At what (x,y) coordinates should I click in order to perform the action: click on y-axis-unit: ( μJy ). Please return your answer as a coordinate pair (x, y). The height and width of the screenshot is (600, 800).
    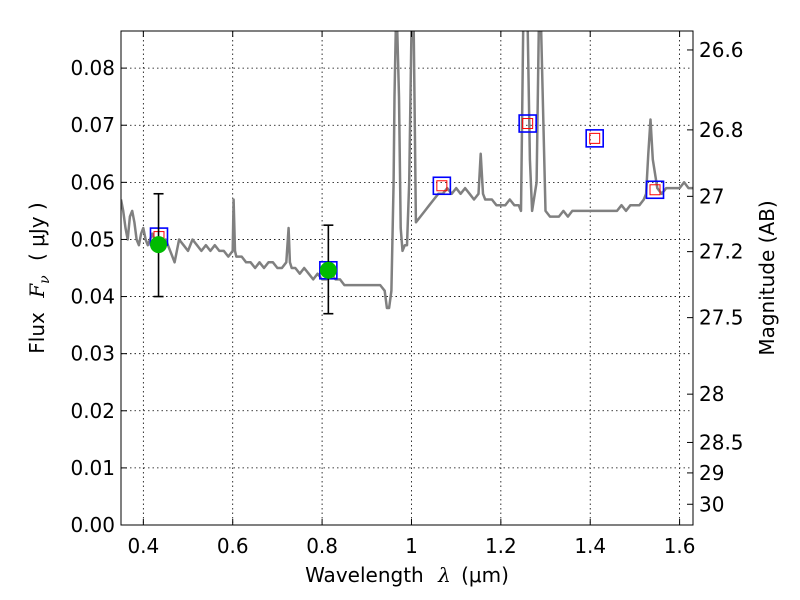
    Looking at the image, I should click on (37, 231).